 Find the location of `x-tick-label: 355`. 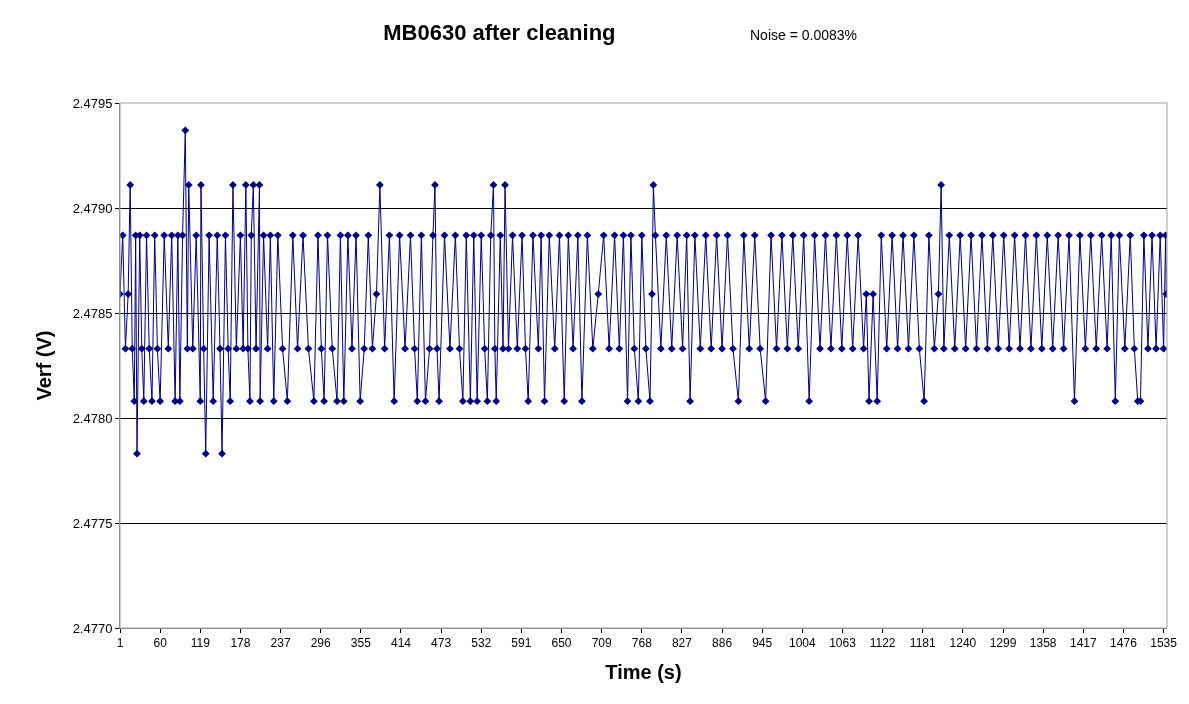

x-tick-label: 355 is located at coordinates (361, 643).